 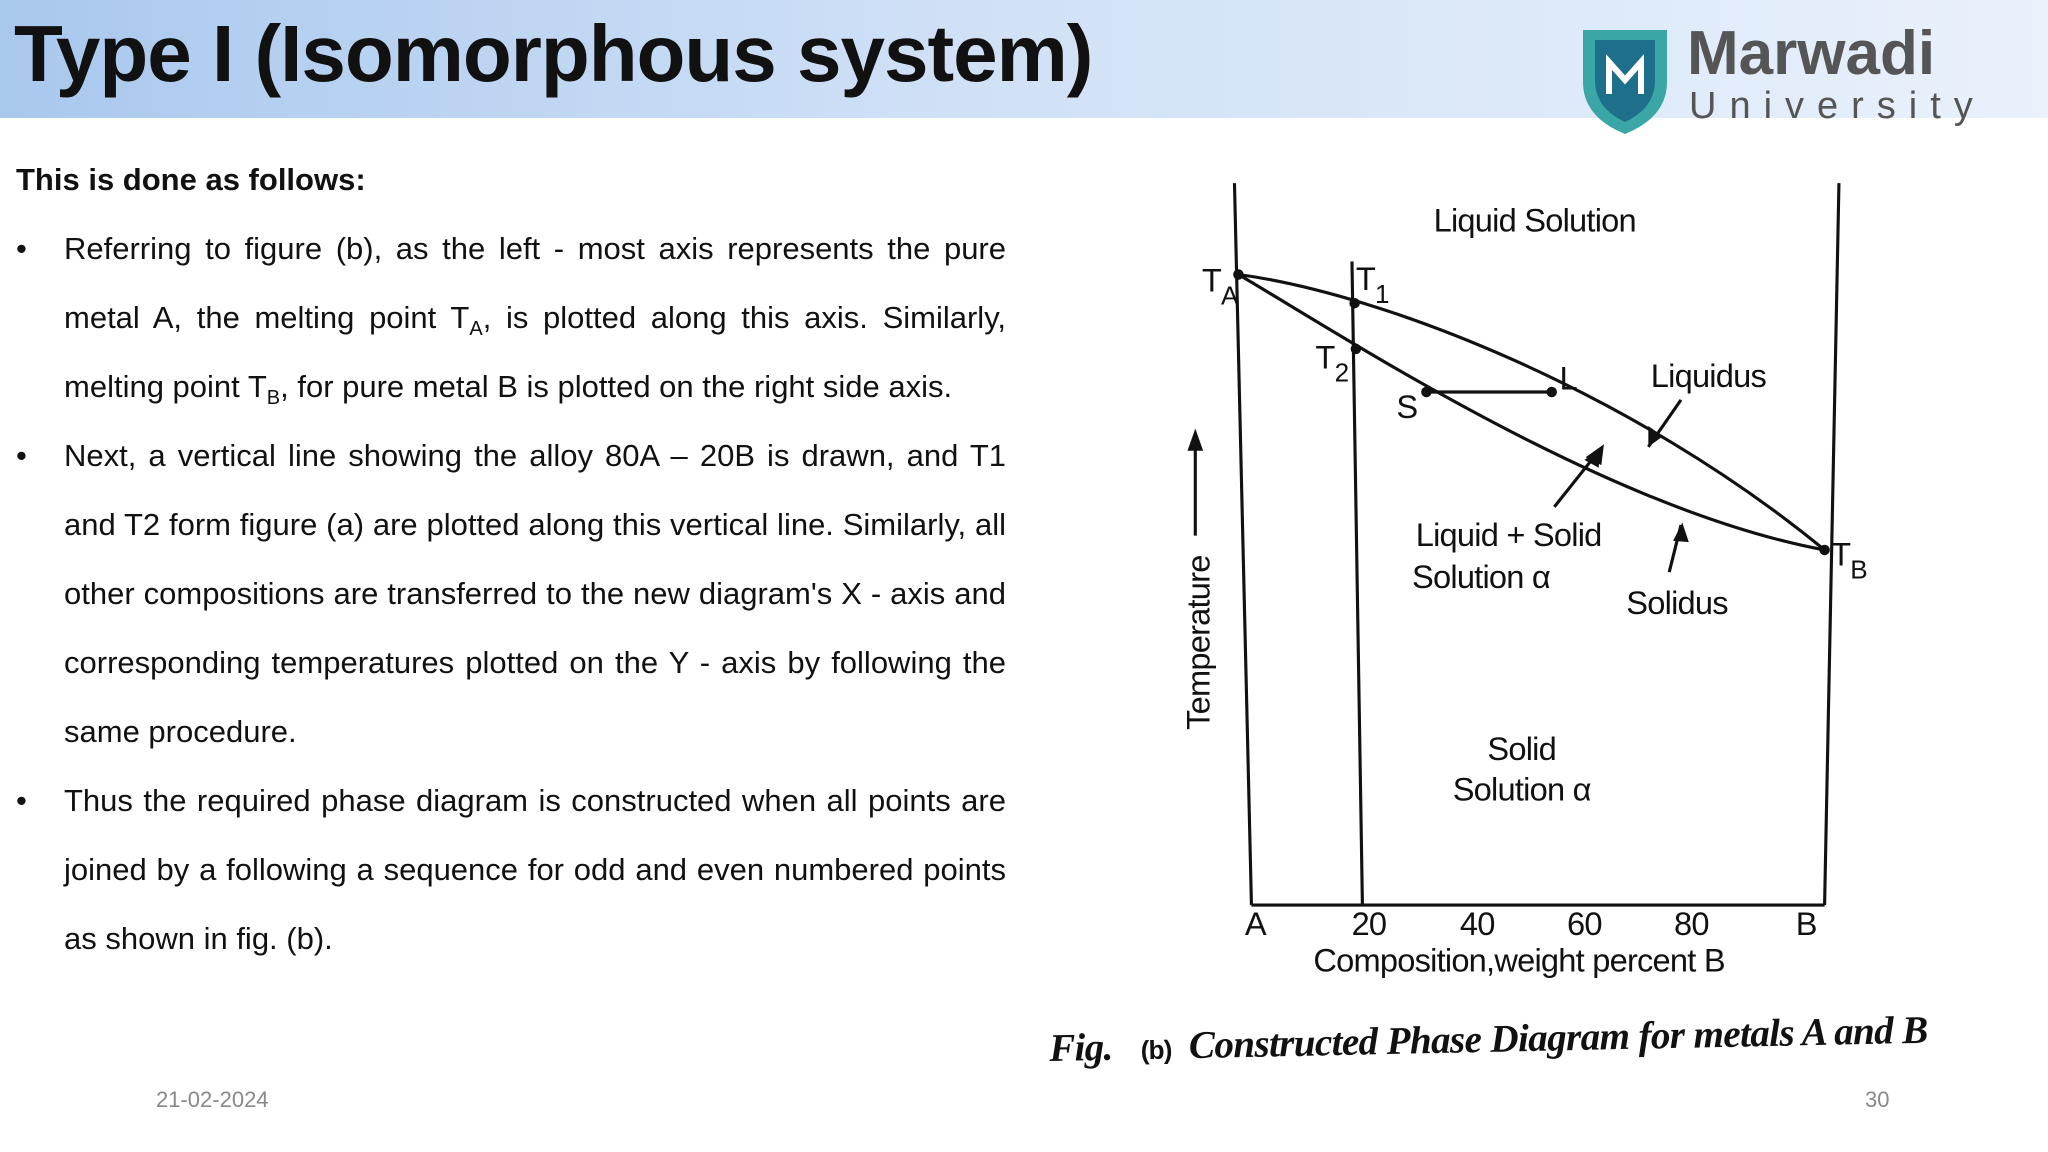 I want to click on x-ticks: A 20 40 60 80 B, so click(x=1531, y=923).